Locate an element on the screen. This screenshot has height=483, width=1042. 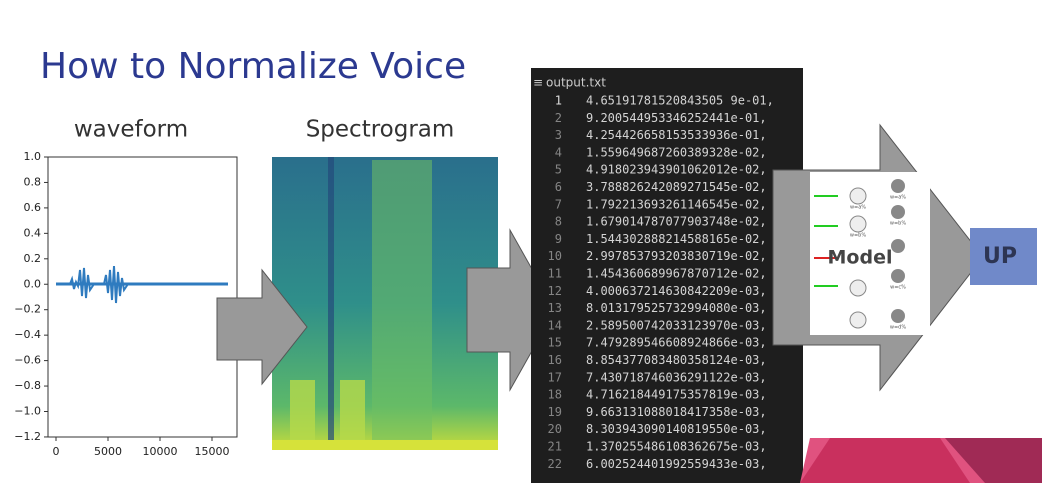
y-tick-label: 0.6 is located at coordinates (33, 207).